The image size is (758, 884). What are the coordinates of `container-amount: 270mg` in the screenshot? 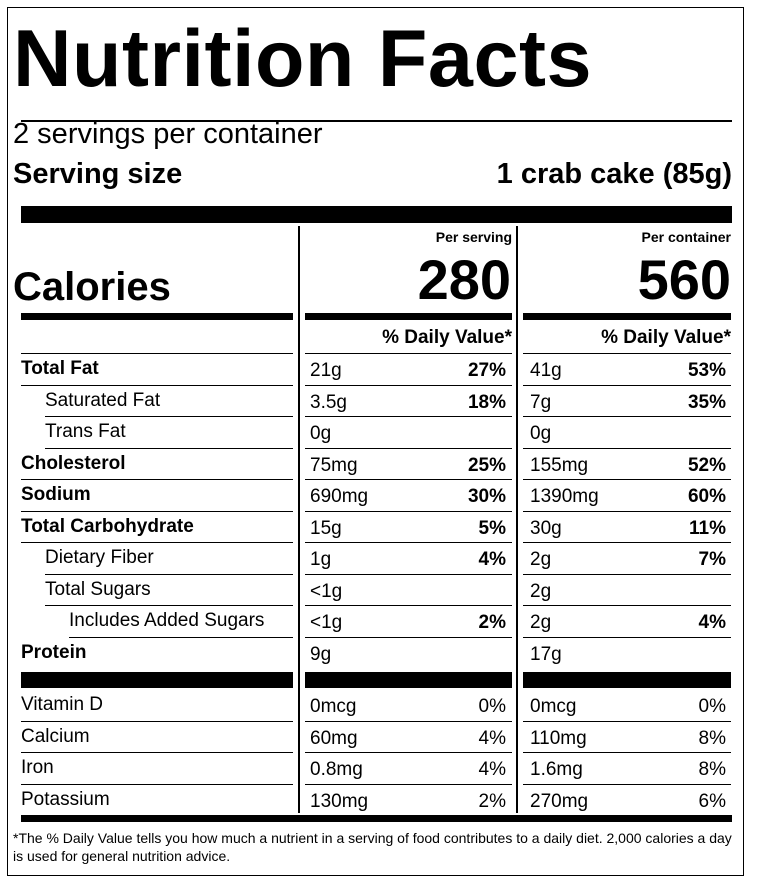 It's located at (559, 801).